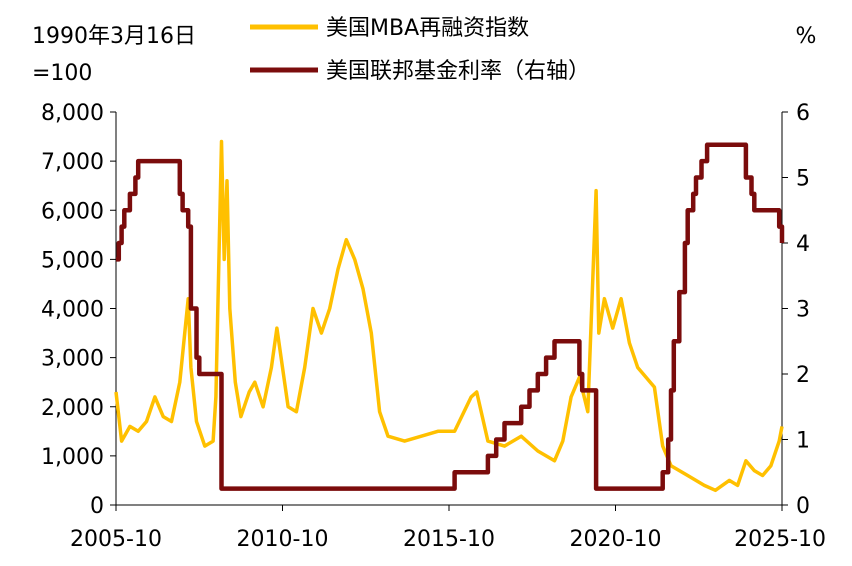 Image resolution: width=852 pixels, height=566 pixels. Describe the element at coordinates (803, 113) in the screenshot. I see `right-tick-label: 6` at that location.